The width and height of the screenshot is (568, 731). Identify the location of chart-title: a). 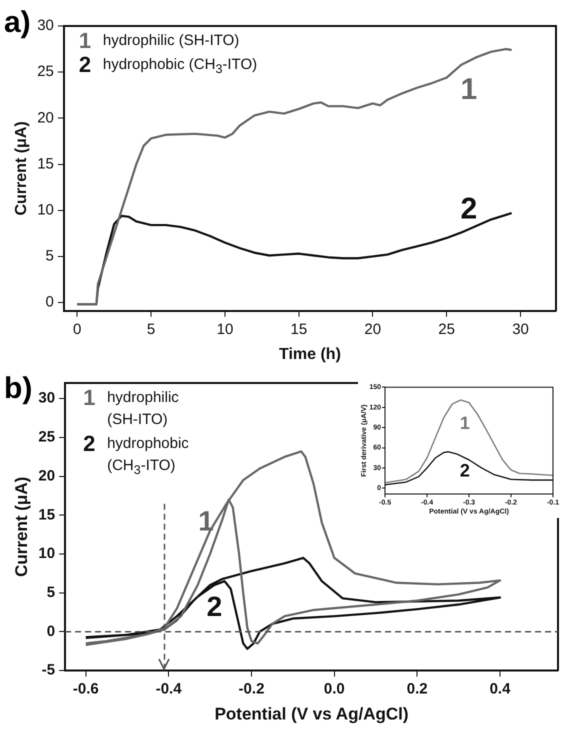
(17, 23).